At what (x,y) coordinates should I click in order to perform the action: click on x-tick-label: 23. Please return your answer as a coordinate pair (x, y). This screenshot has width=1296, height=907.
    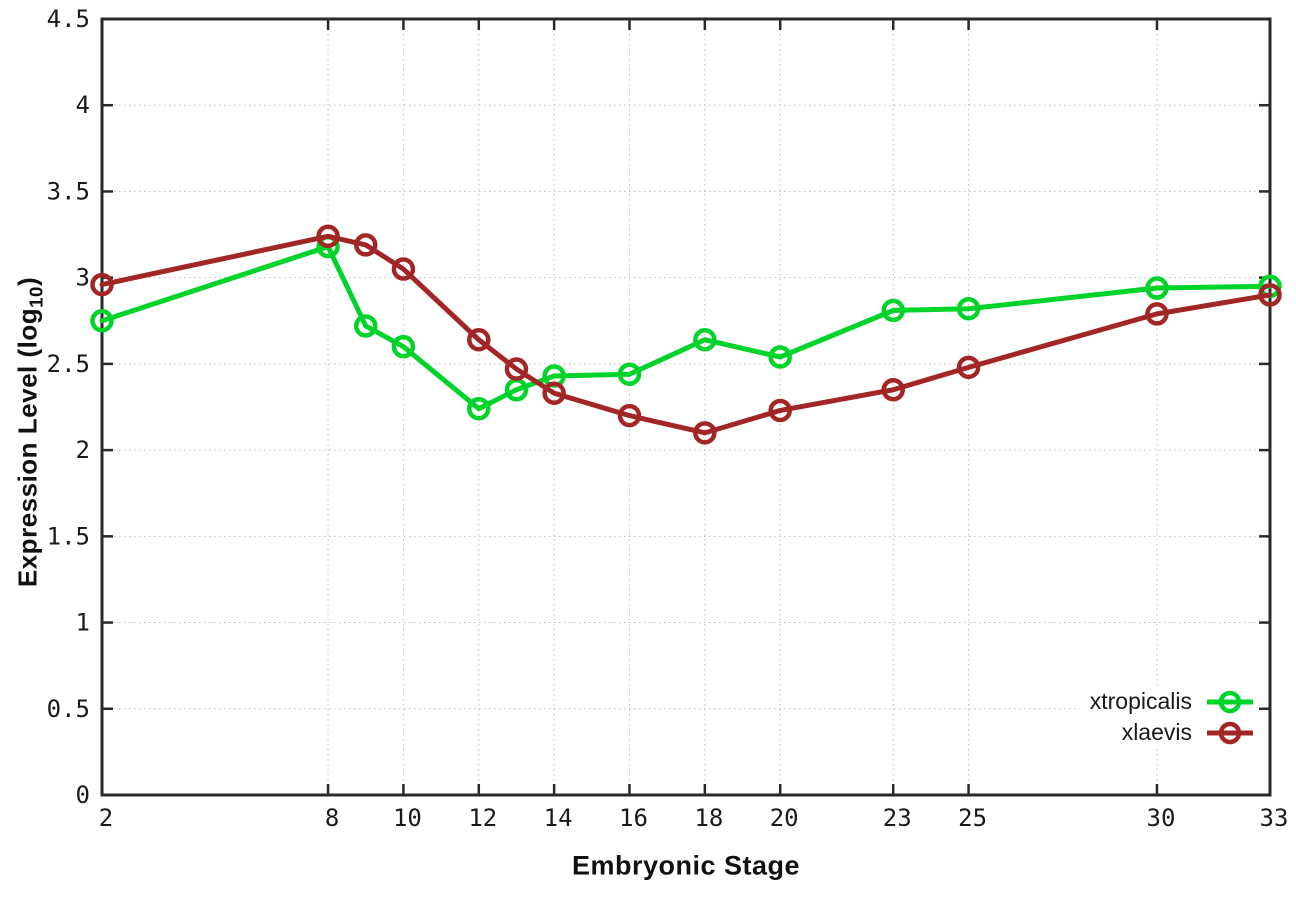
    Looking at the image, I should click on (897, 818).